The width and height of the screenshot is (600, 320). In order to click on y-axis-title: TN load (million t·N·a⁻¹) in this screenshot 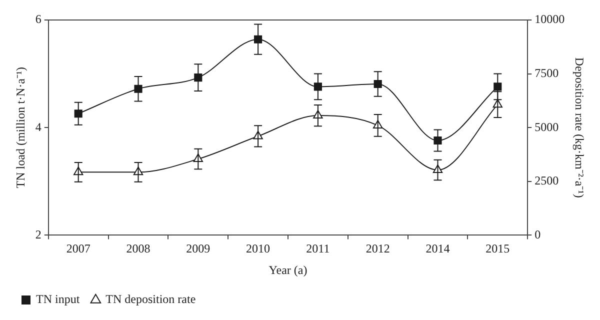, I will do `click(20, 127)`.